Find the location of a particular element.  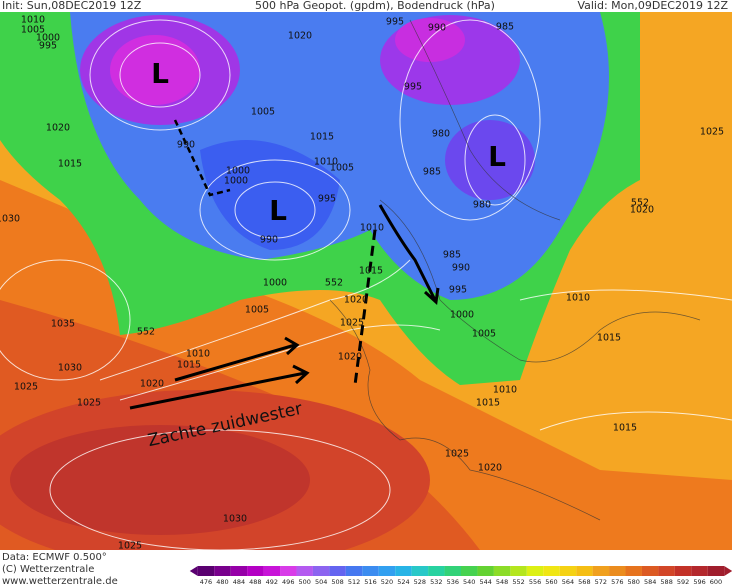

colorbar-tick-label: 504 is located at coordinates (321, 582).